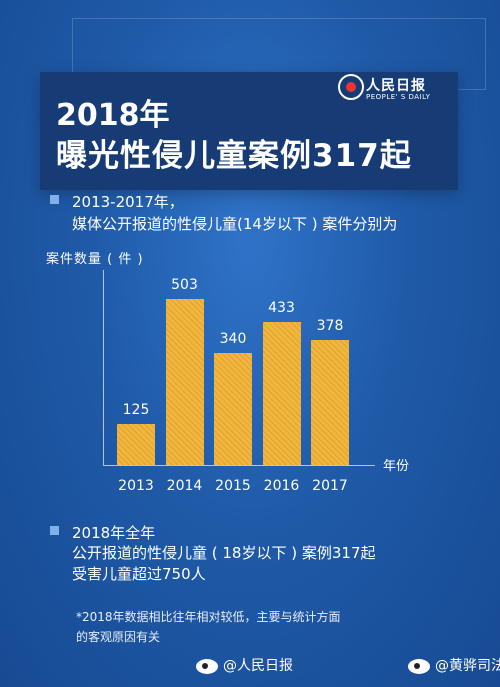  Describe the element at coordinates (114, 533) in the screenshot. I see `section2-line1: 2018年全年` at that location.